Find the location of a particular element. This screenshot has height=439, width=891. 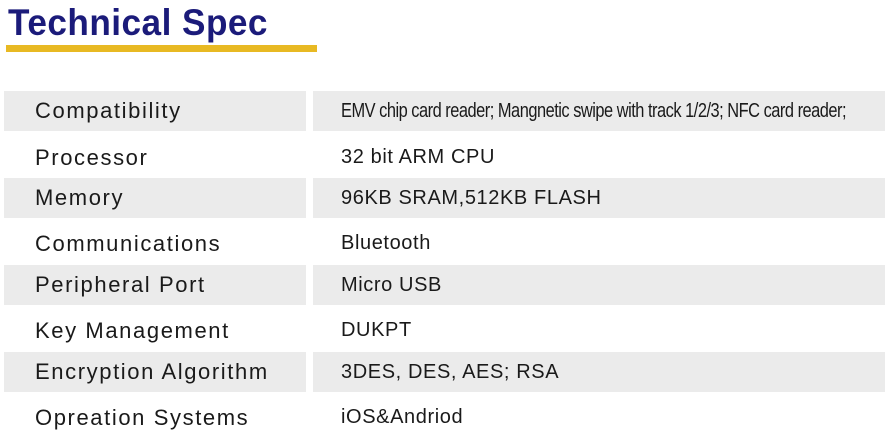

title-underline is located at coordinates (161, 48).